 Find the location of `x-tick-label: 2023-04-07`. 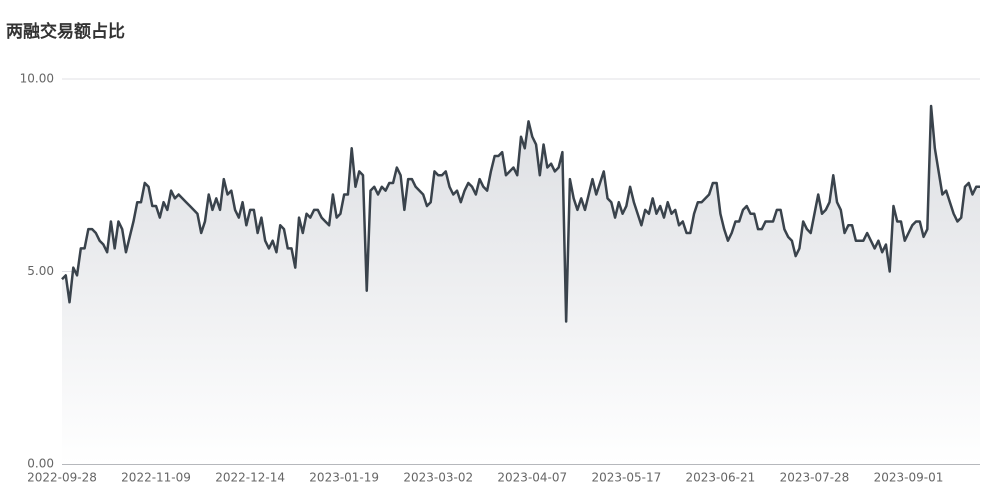

x-tick-label: 2023-04-07 is located at coordinates (532, 478).